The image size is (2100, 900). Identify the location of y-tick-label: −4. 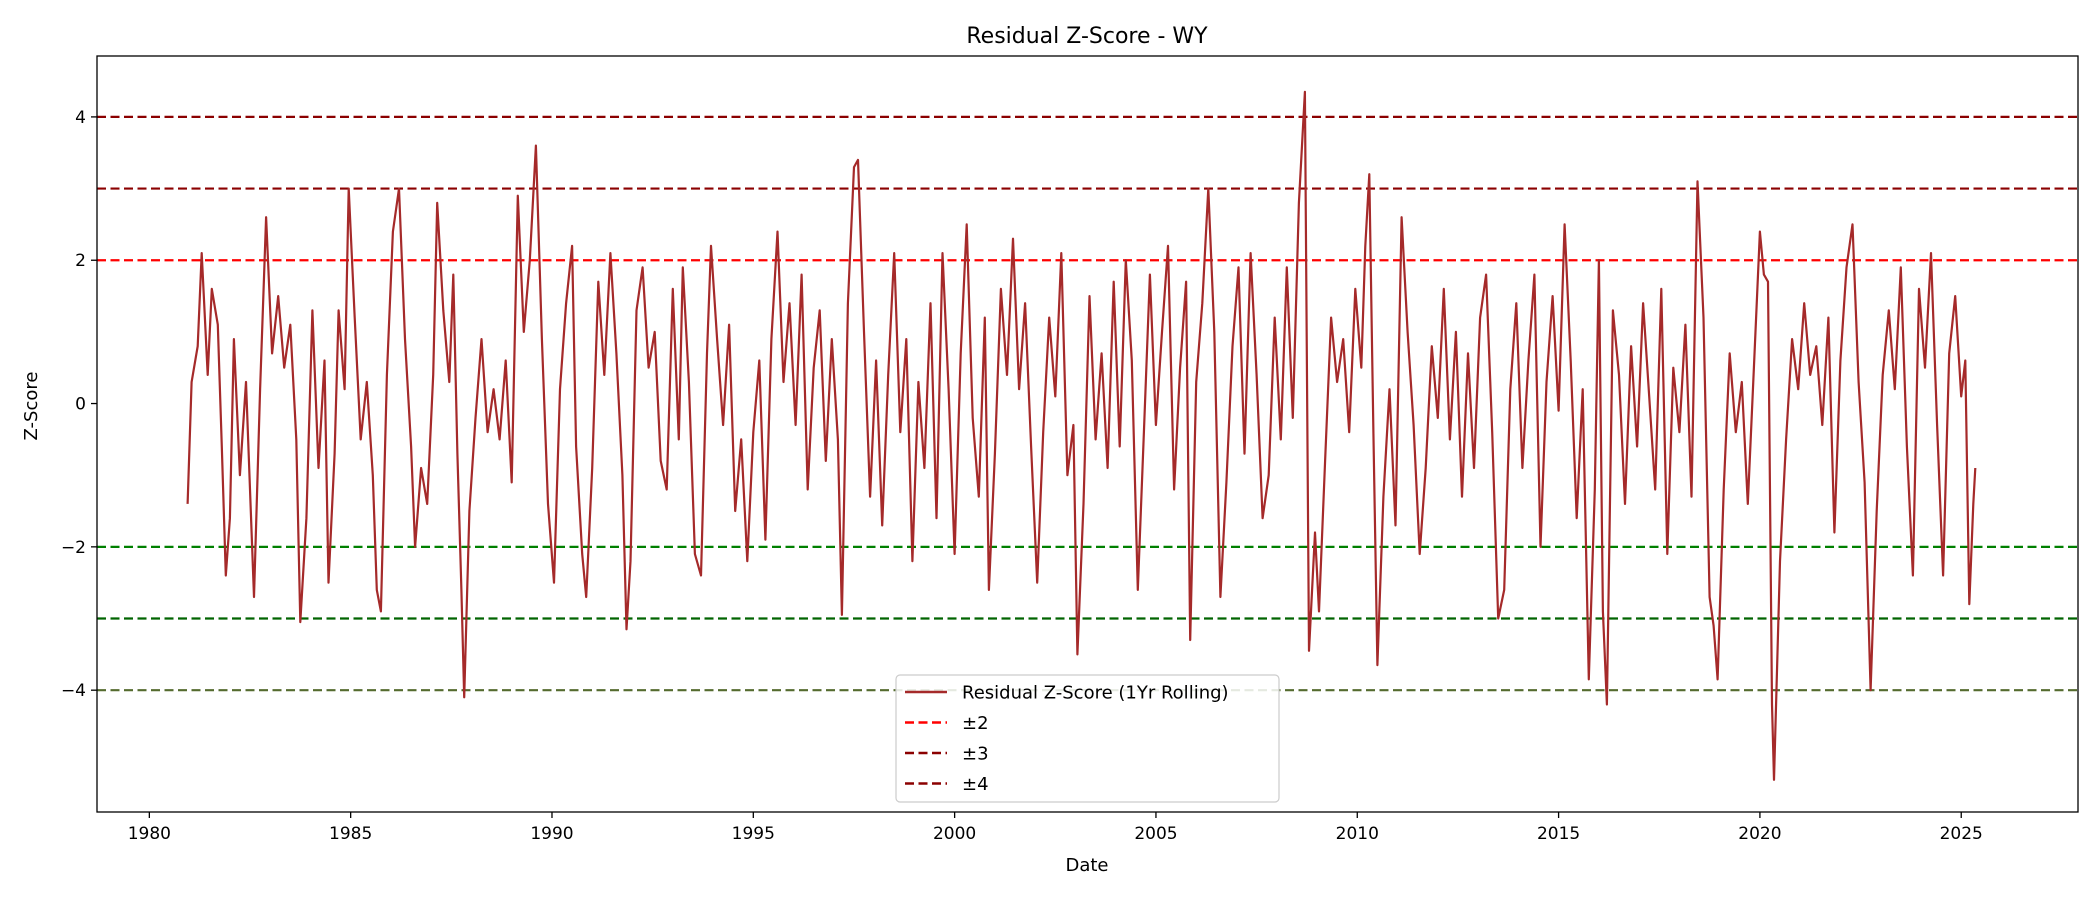
(73, 691).